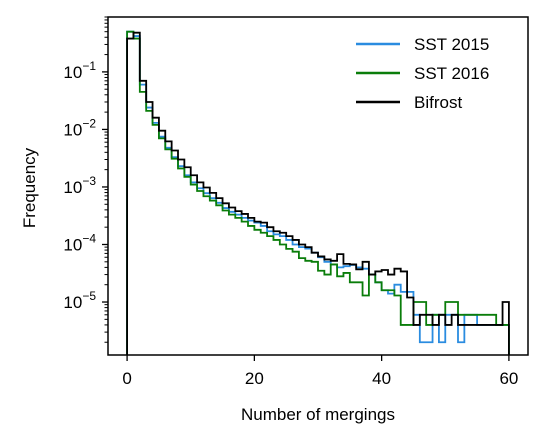  Describe the element at coordinates (381, 378) in the screenshot. I see `x-tick-label: 40` at that location.